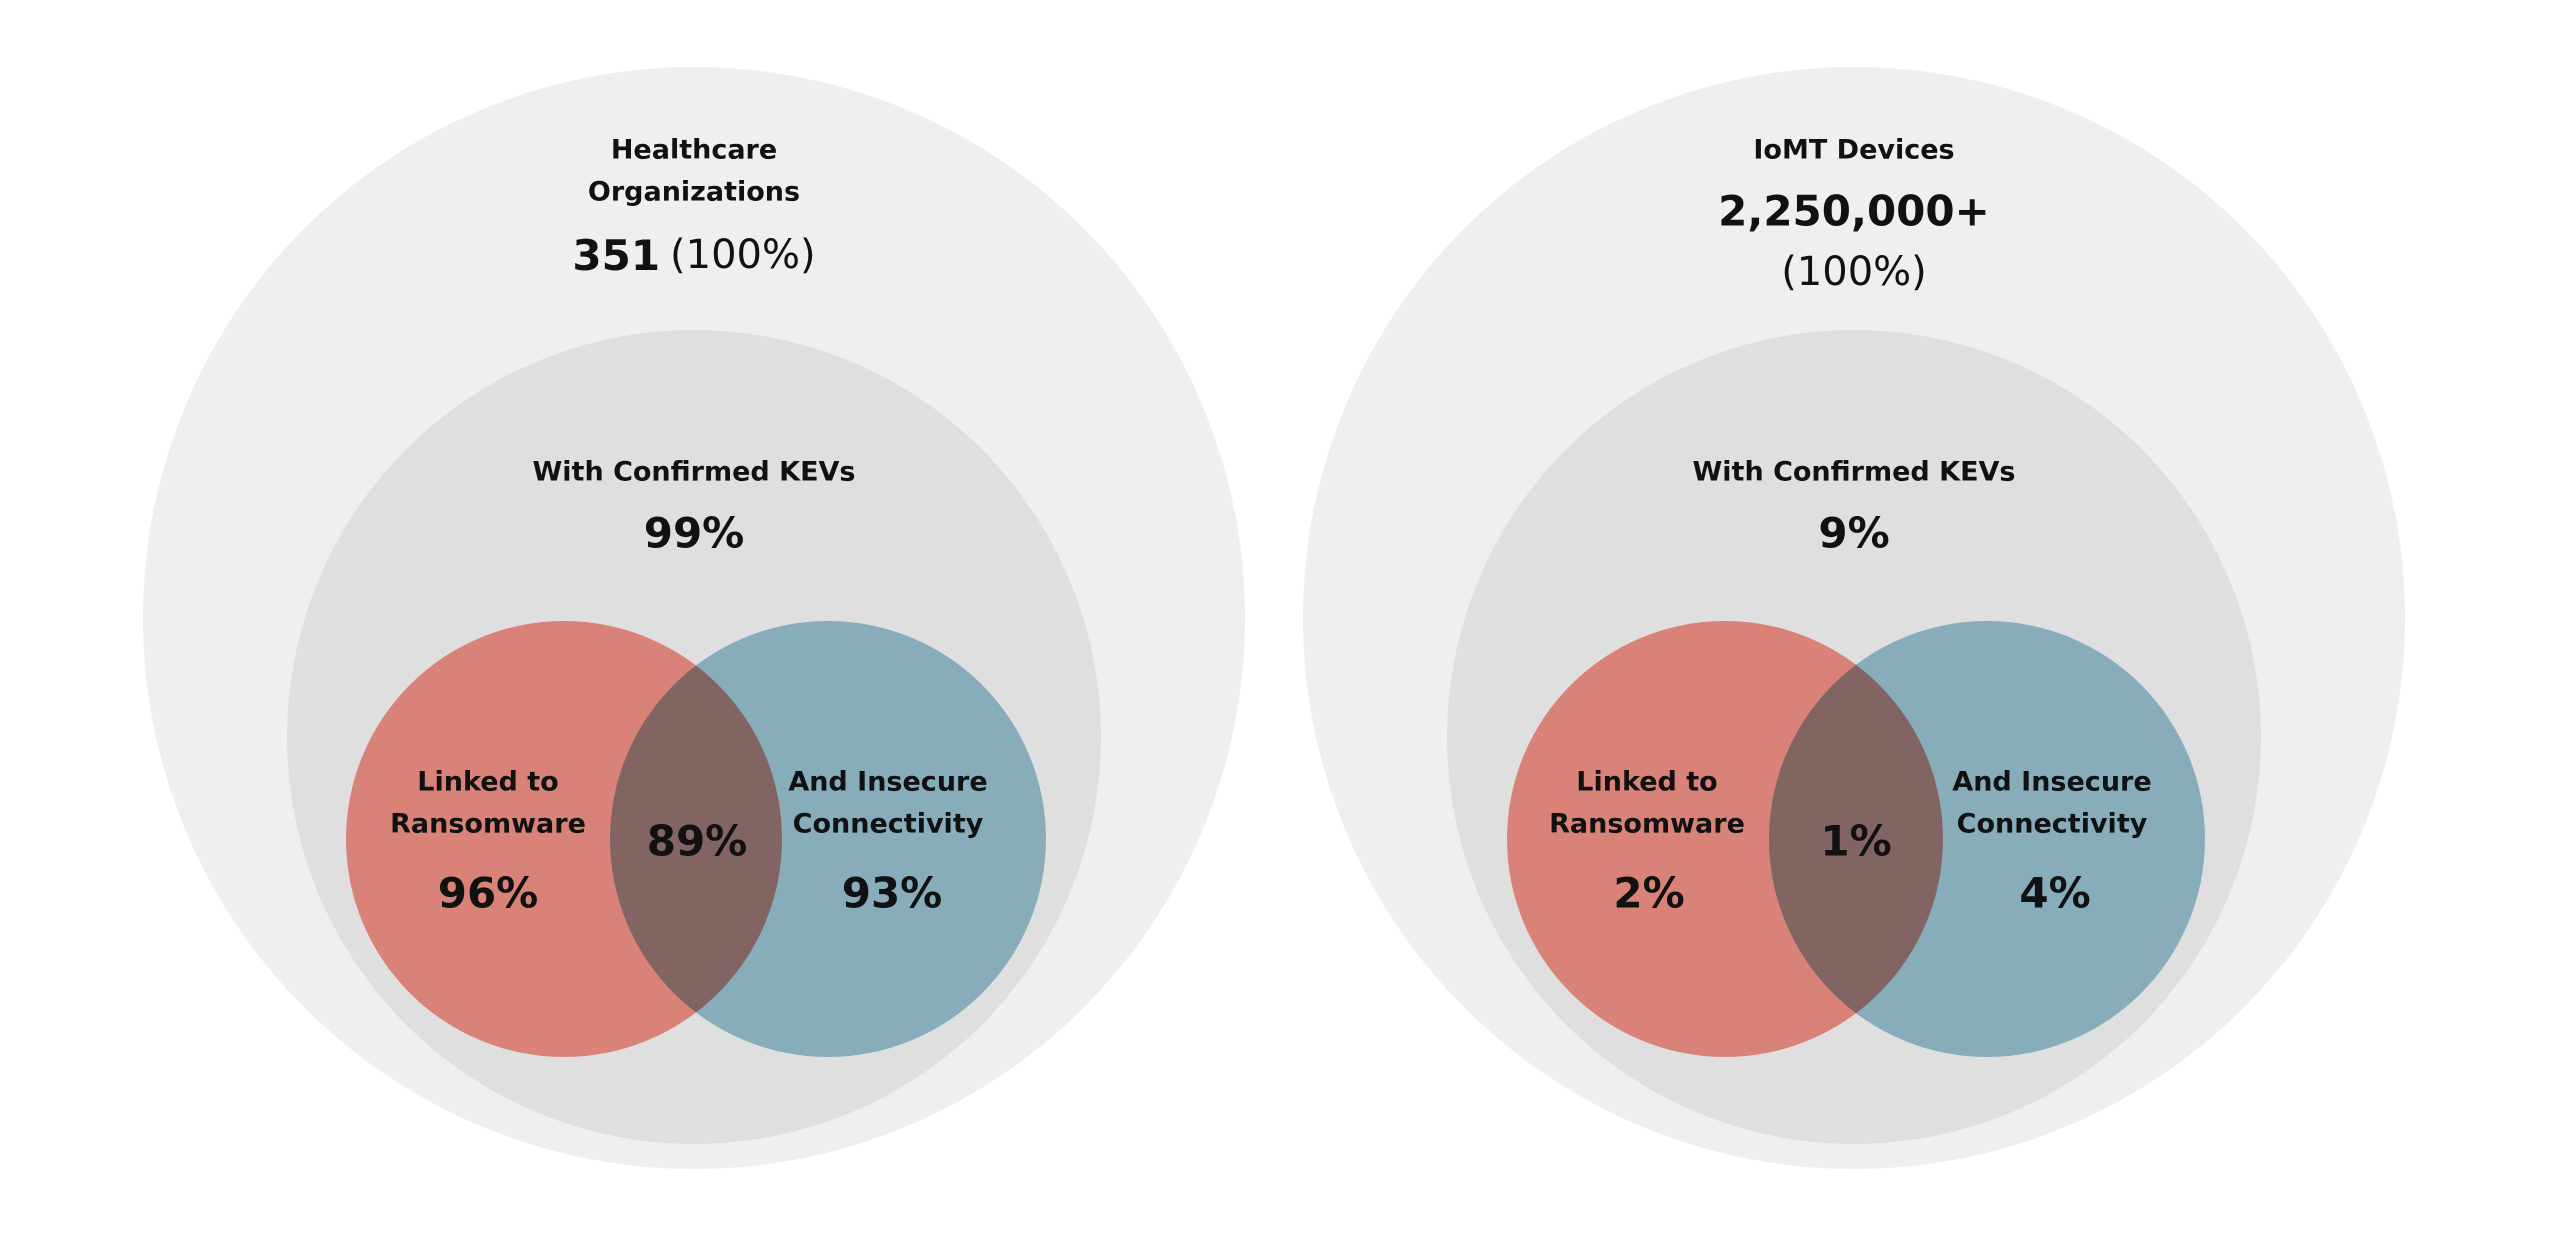  What do you see at coordinates (1853, 150) in the screenshot?
I see `panel-title-line: IoMT Devices` at bounding box center [1853, 150].